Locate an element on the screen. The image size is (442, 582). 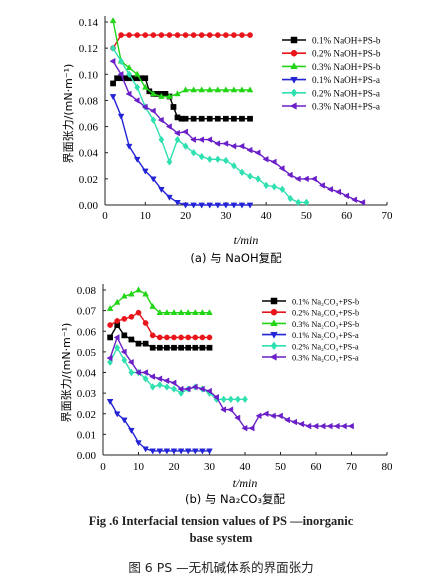
x-tick-label: 60 is located at coordinates (347, 216).